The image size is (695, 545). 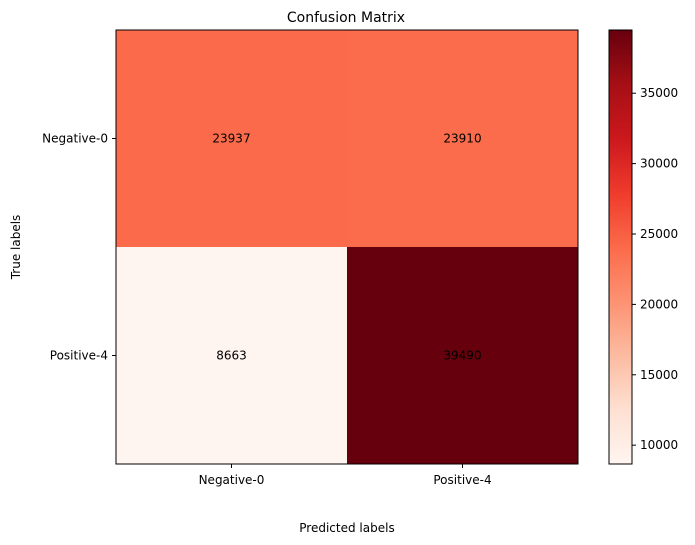 I want to click on cell-value-label: 23910, so click(x=462, y=139).